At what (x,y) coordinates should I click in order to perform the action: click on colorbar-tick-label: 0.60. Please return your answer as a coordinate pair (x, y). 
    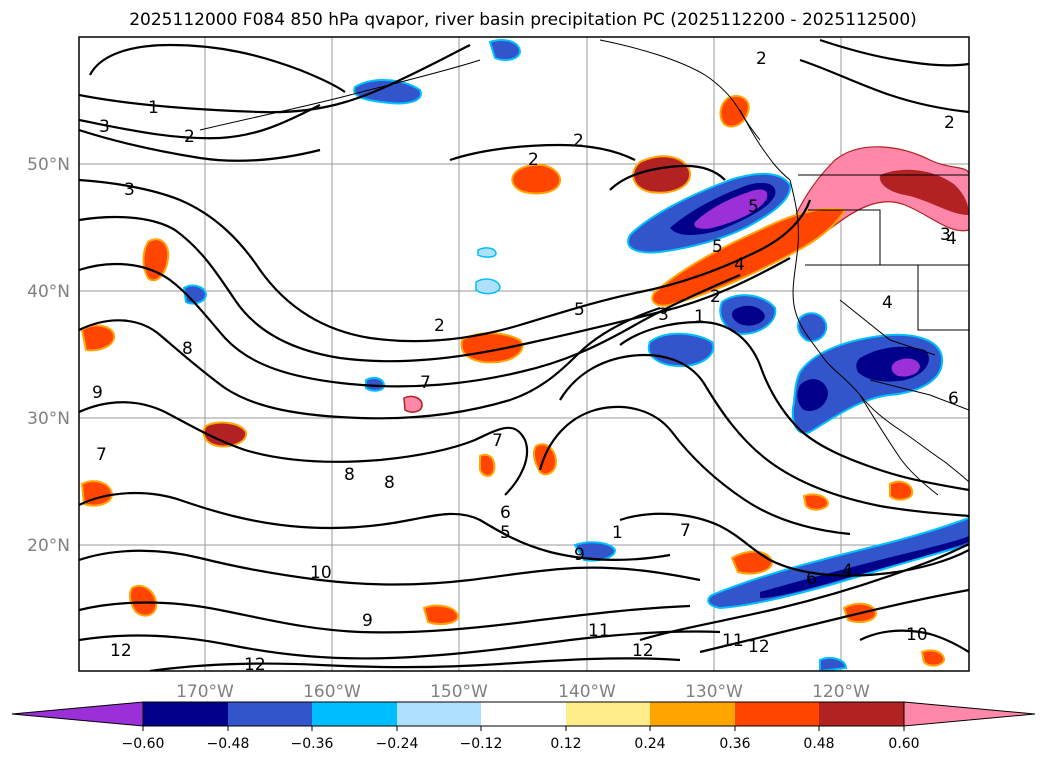
    Looking at the image, I should click on (903, 744).